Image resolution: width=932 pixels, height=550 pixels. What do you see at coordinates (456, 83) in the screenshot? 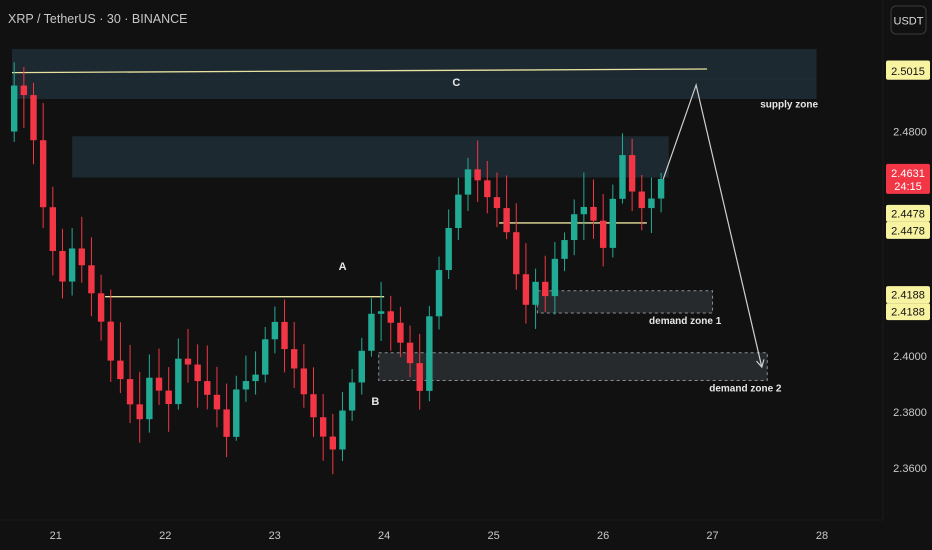
I see `point-label-C: C` at bounding box center [456, 83].